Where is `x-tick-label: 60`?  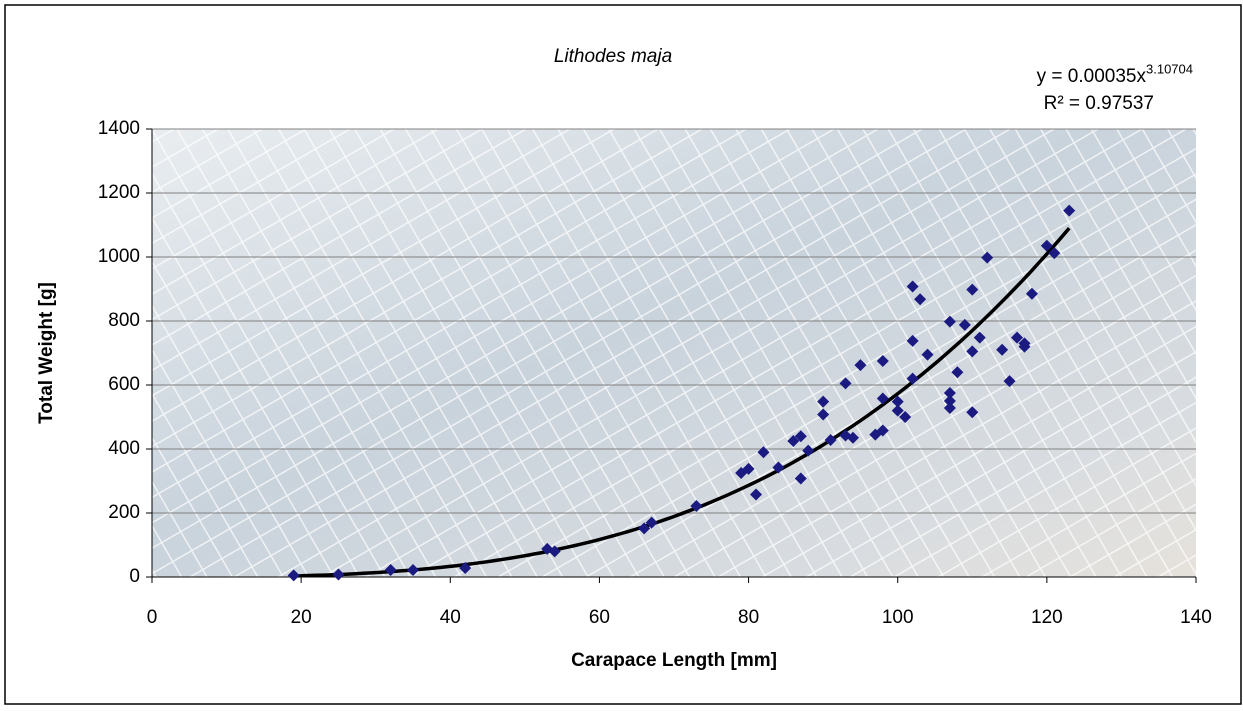
x-tick-label: 60 is located at coordinates (599, 617).